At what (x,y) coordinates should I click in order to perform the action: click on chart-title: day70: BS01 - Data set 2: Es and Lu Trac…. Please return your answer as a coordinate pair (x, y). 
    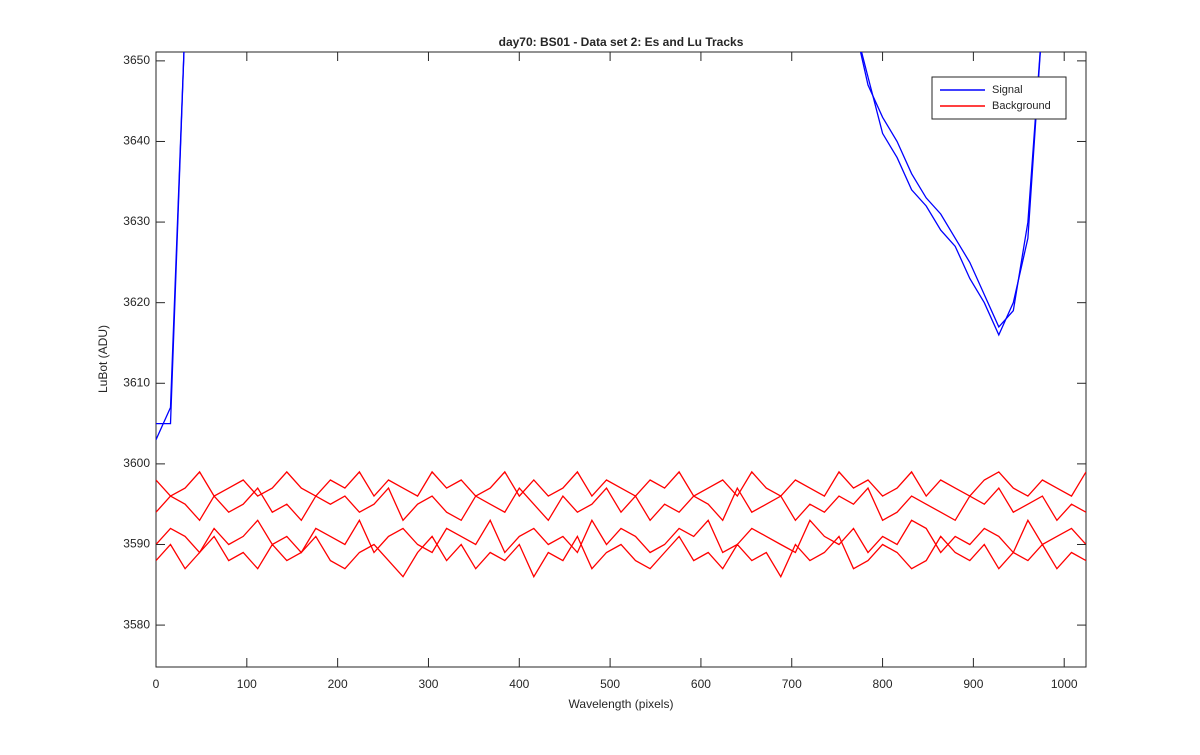
    Looking at the image, I should click on (621, 42).